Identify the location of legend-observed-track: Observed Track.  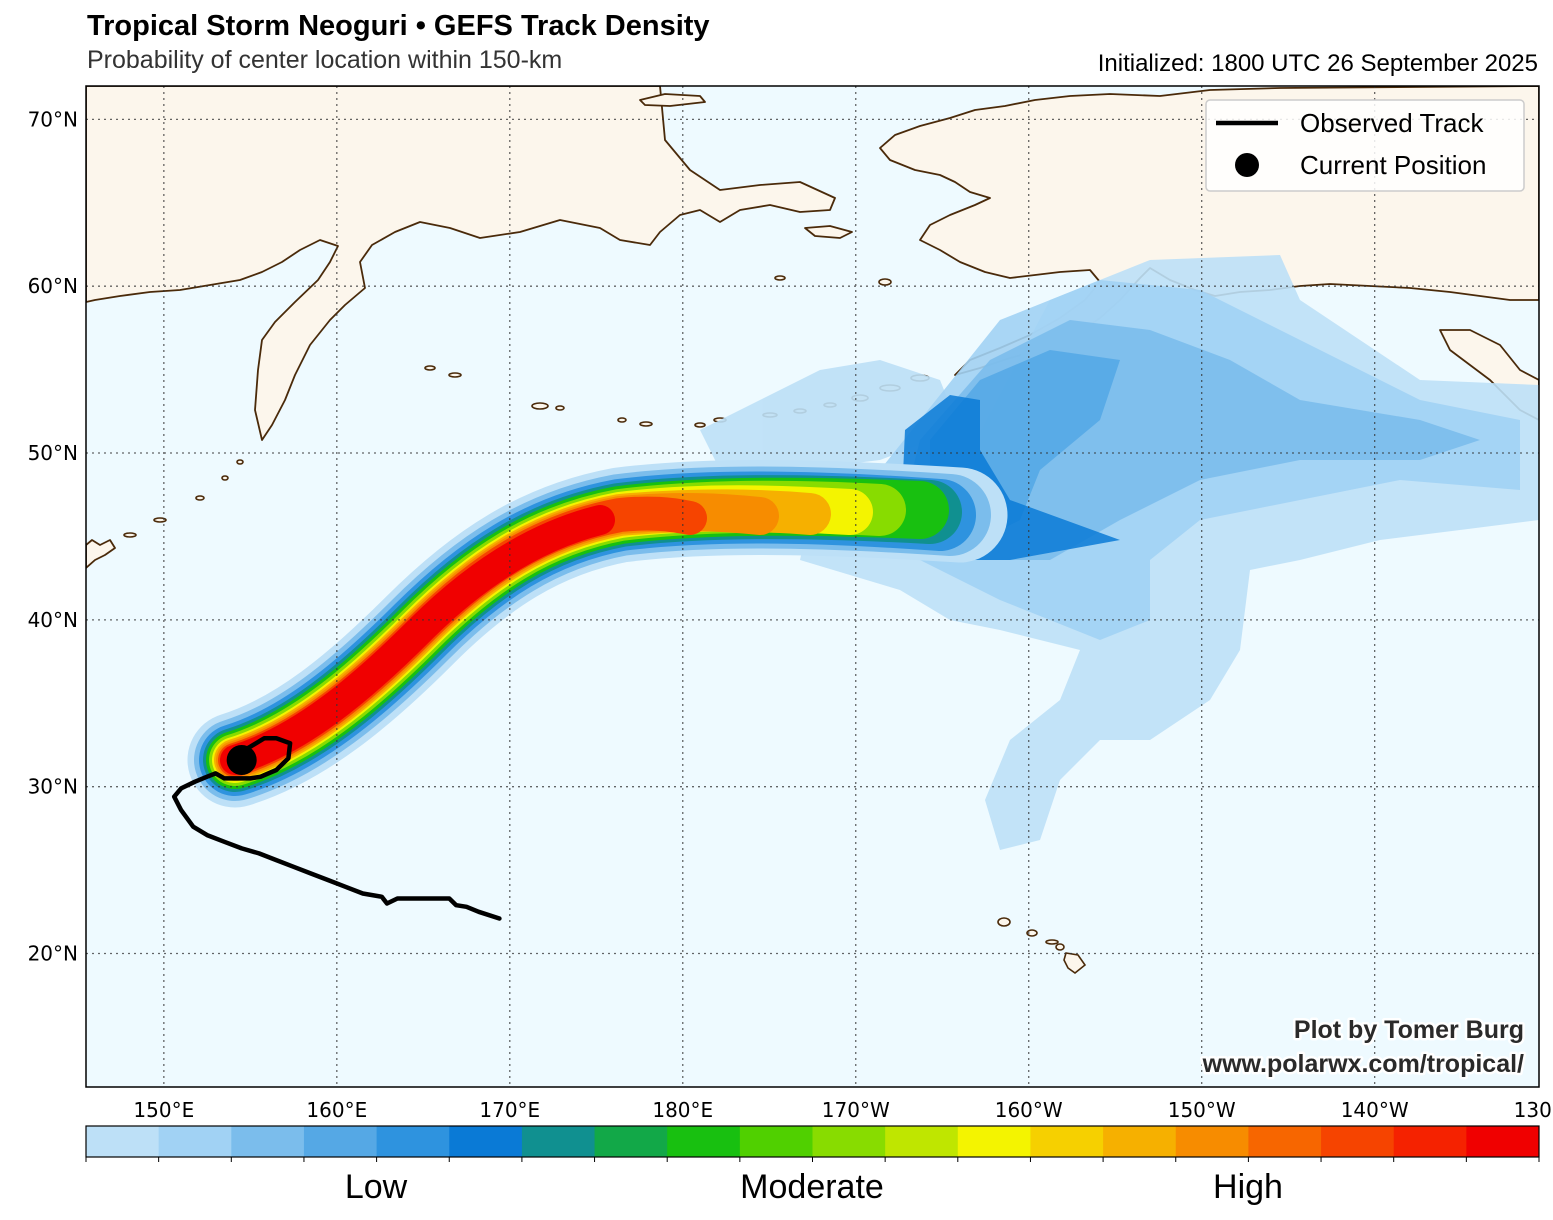
(1392, 123).